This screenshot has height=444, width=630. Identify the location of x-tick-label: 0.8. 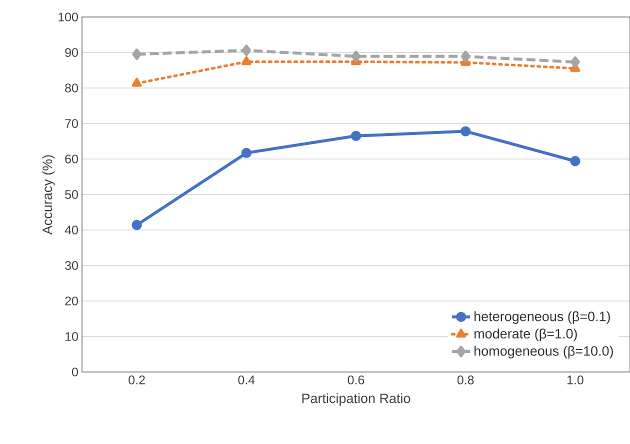
(465, 380).